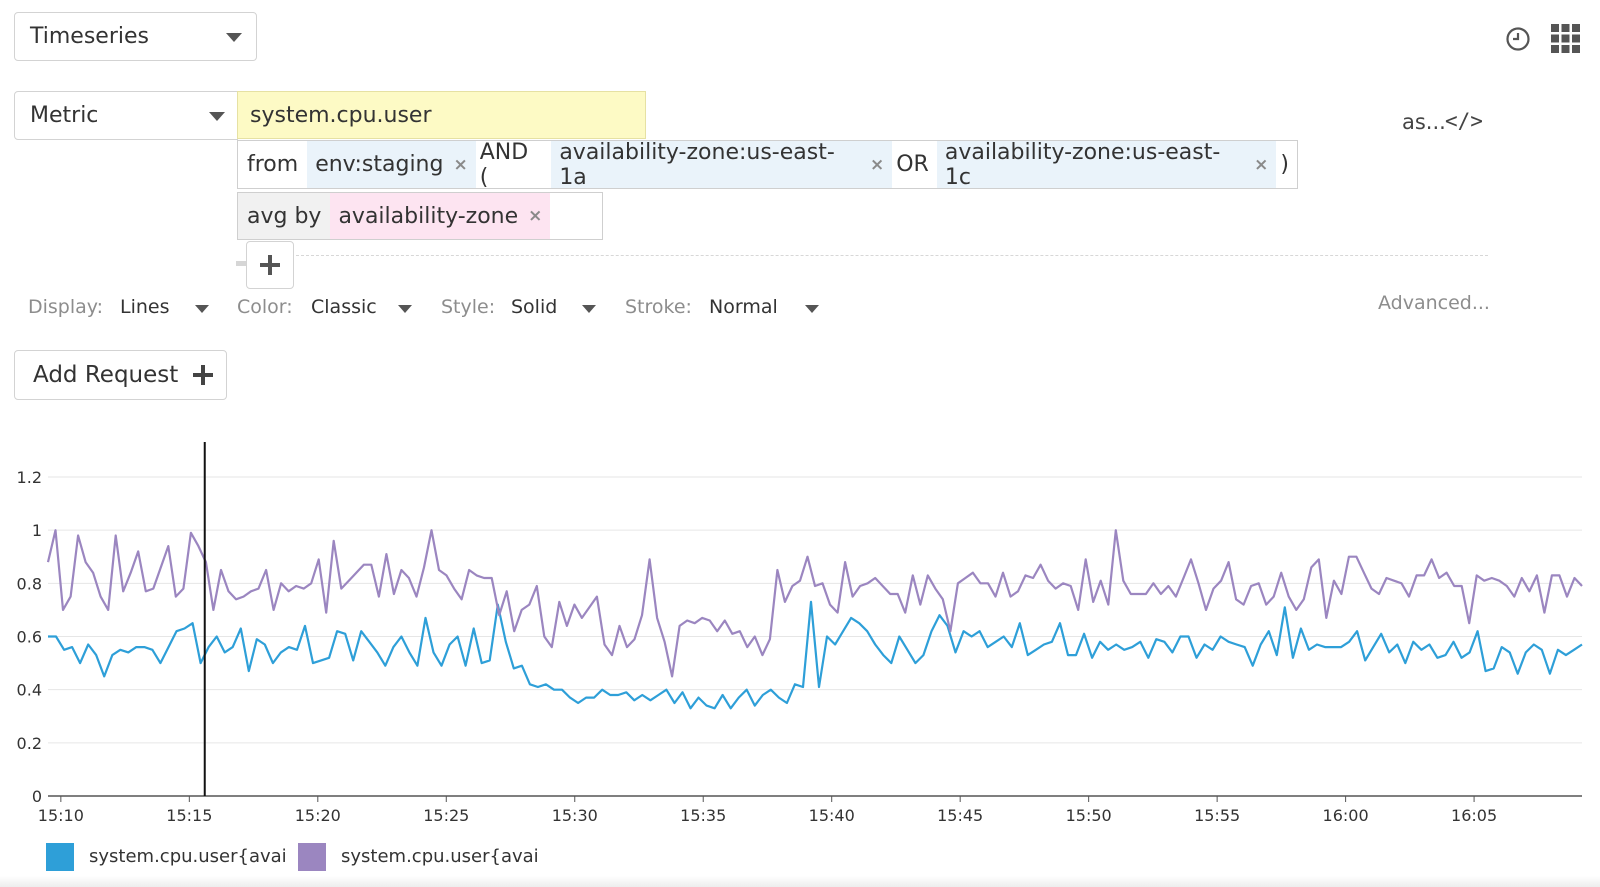 Image resolution: width=1600 pixels, height=887 pixels. Describe the element at coordinates (189, 815) in the screenshot. I see `x-tick-label: 15:15` at that location.